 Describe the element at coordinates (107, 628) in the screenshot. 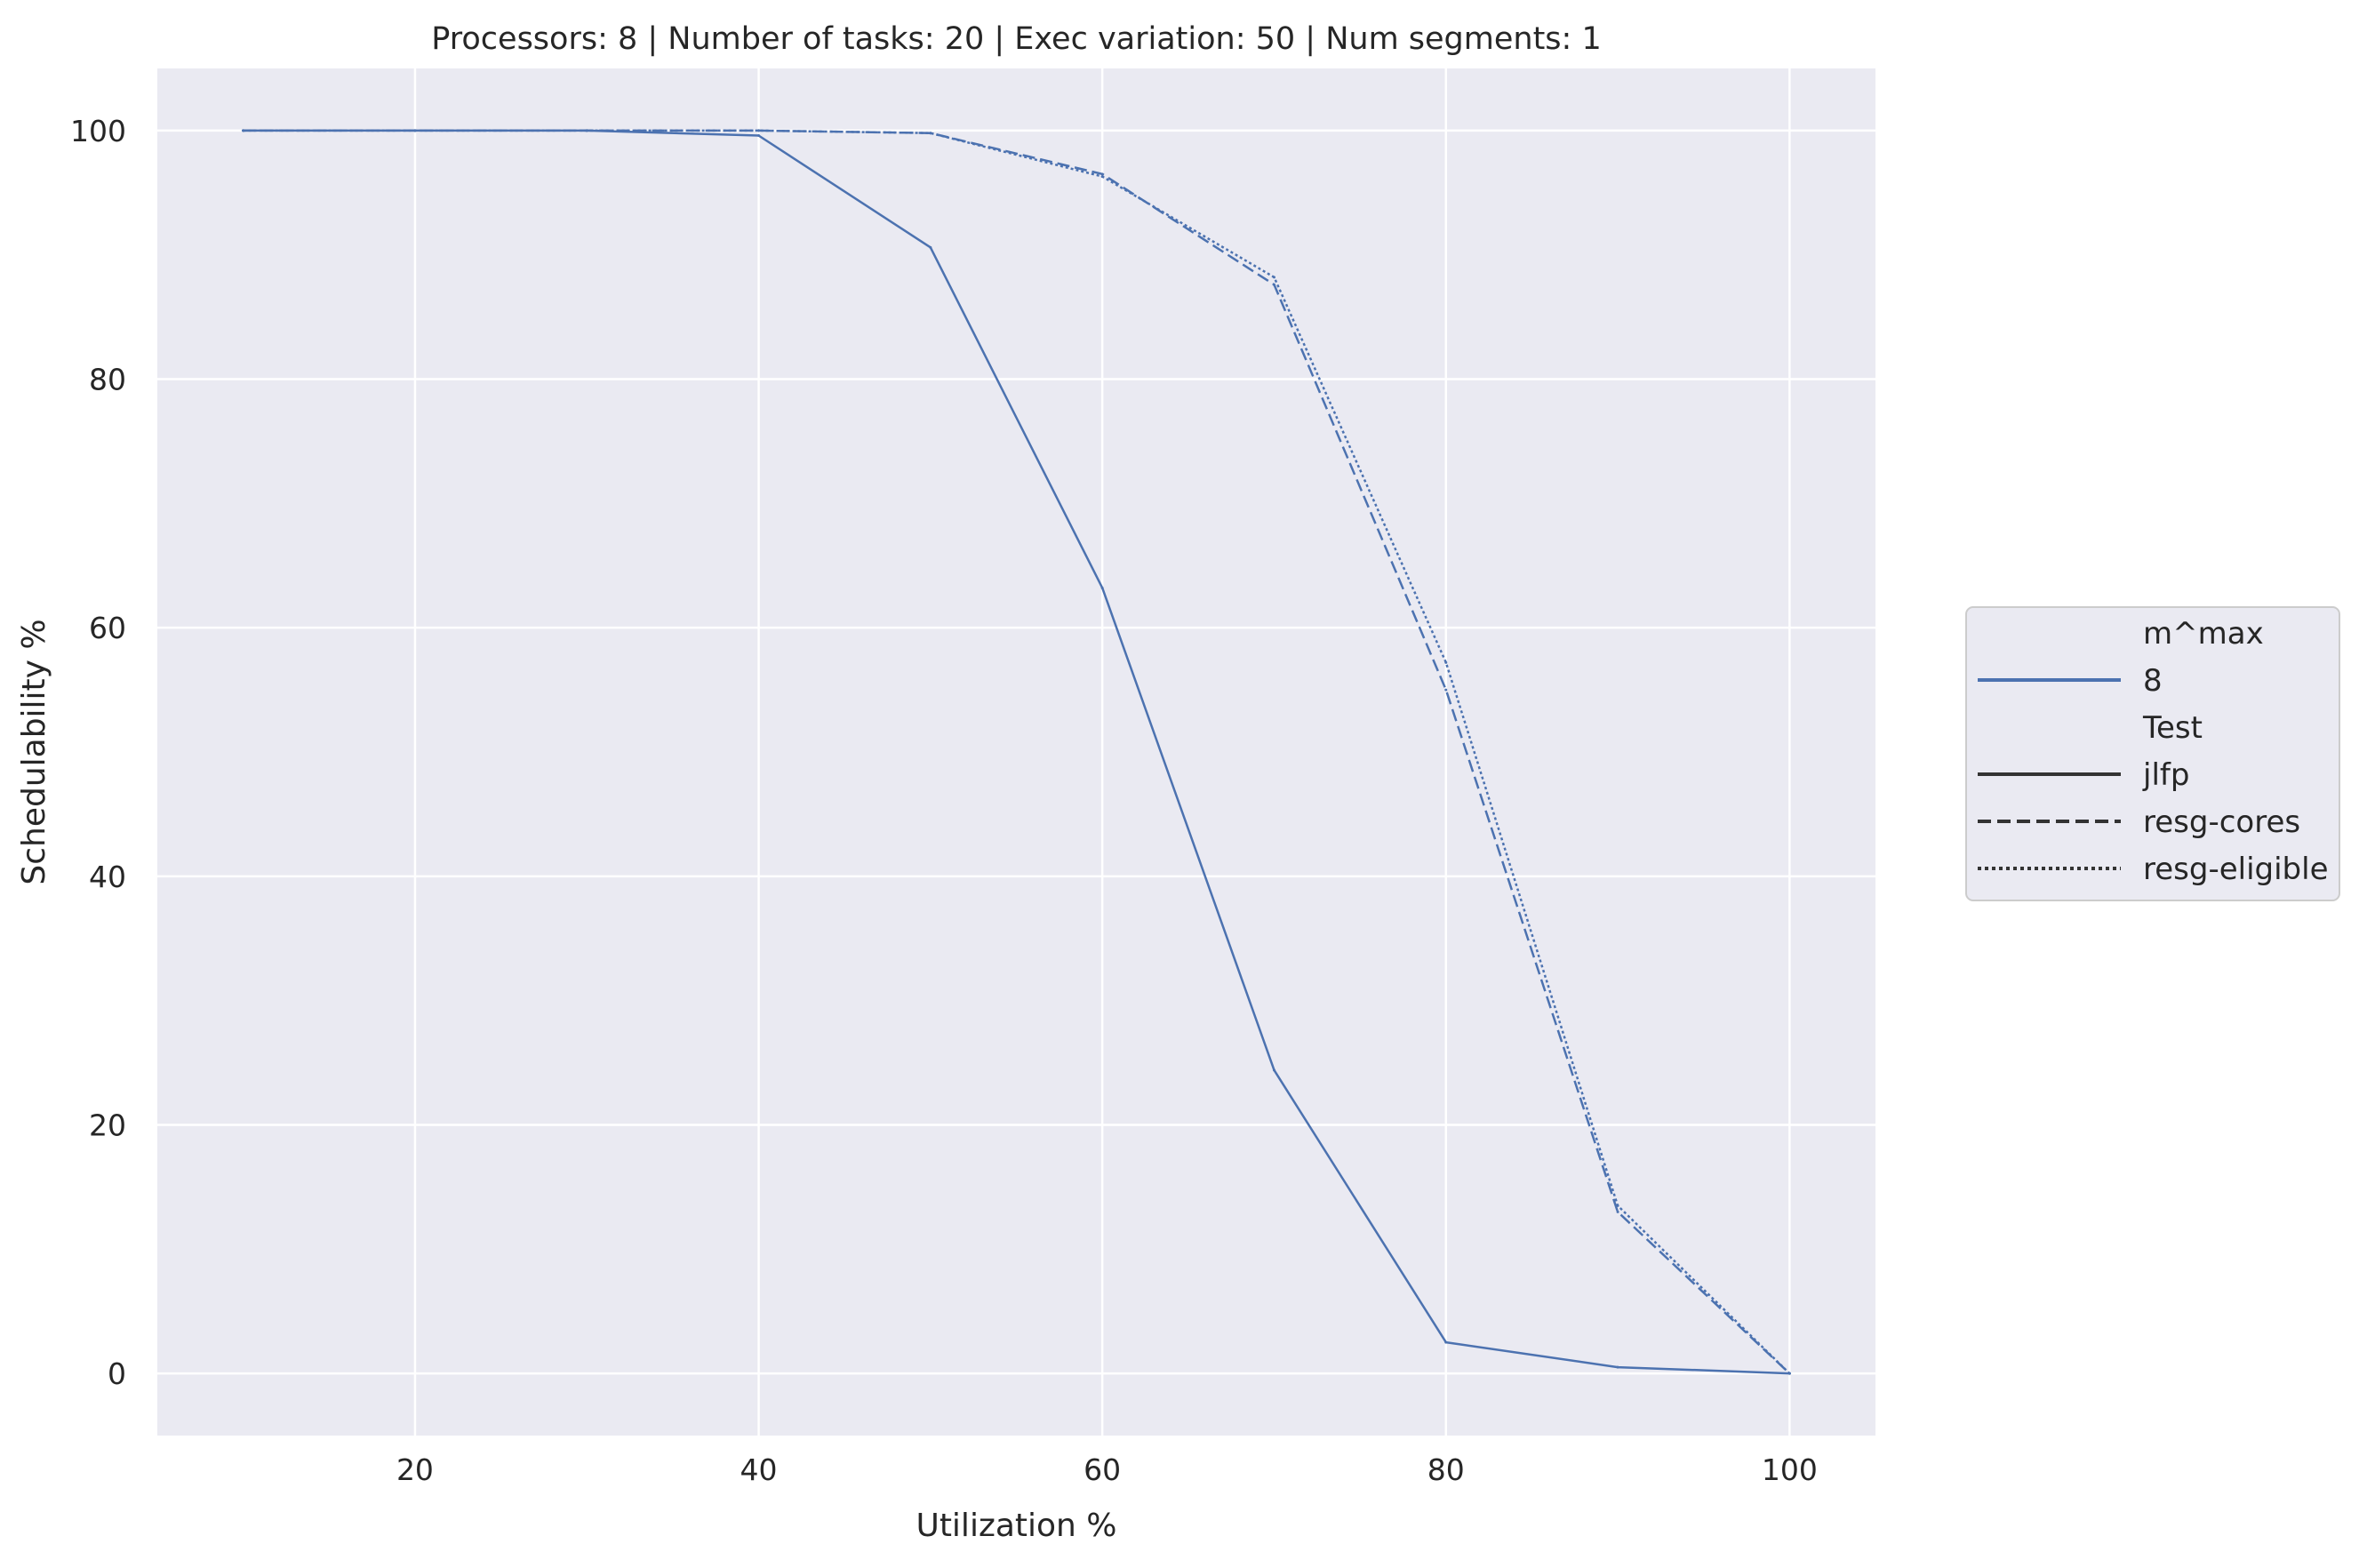

I see `y-tick-label: 60` at that location.